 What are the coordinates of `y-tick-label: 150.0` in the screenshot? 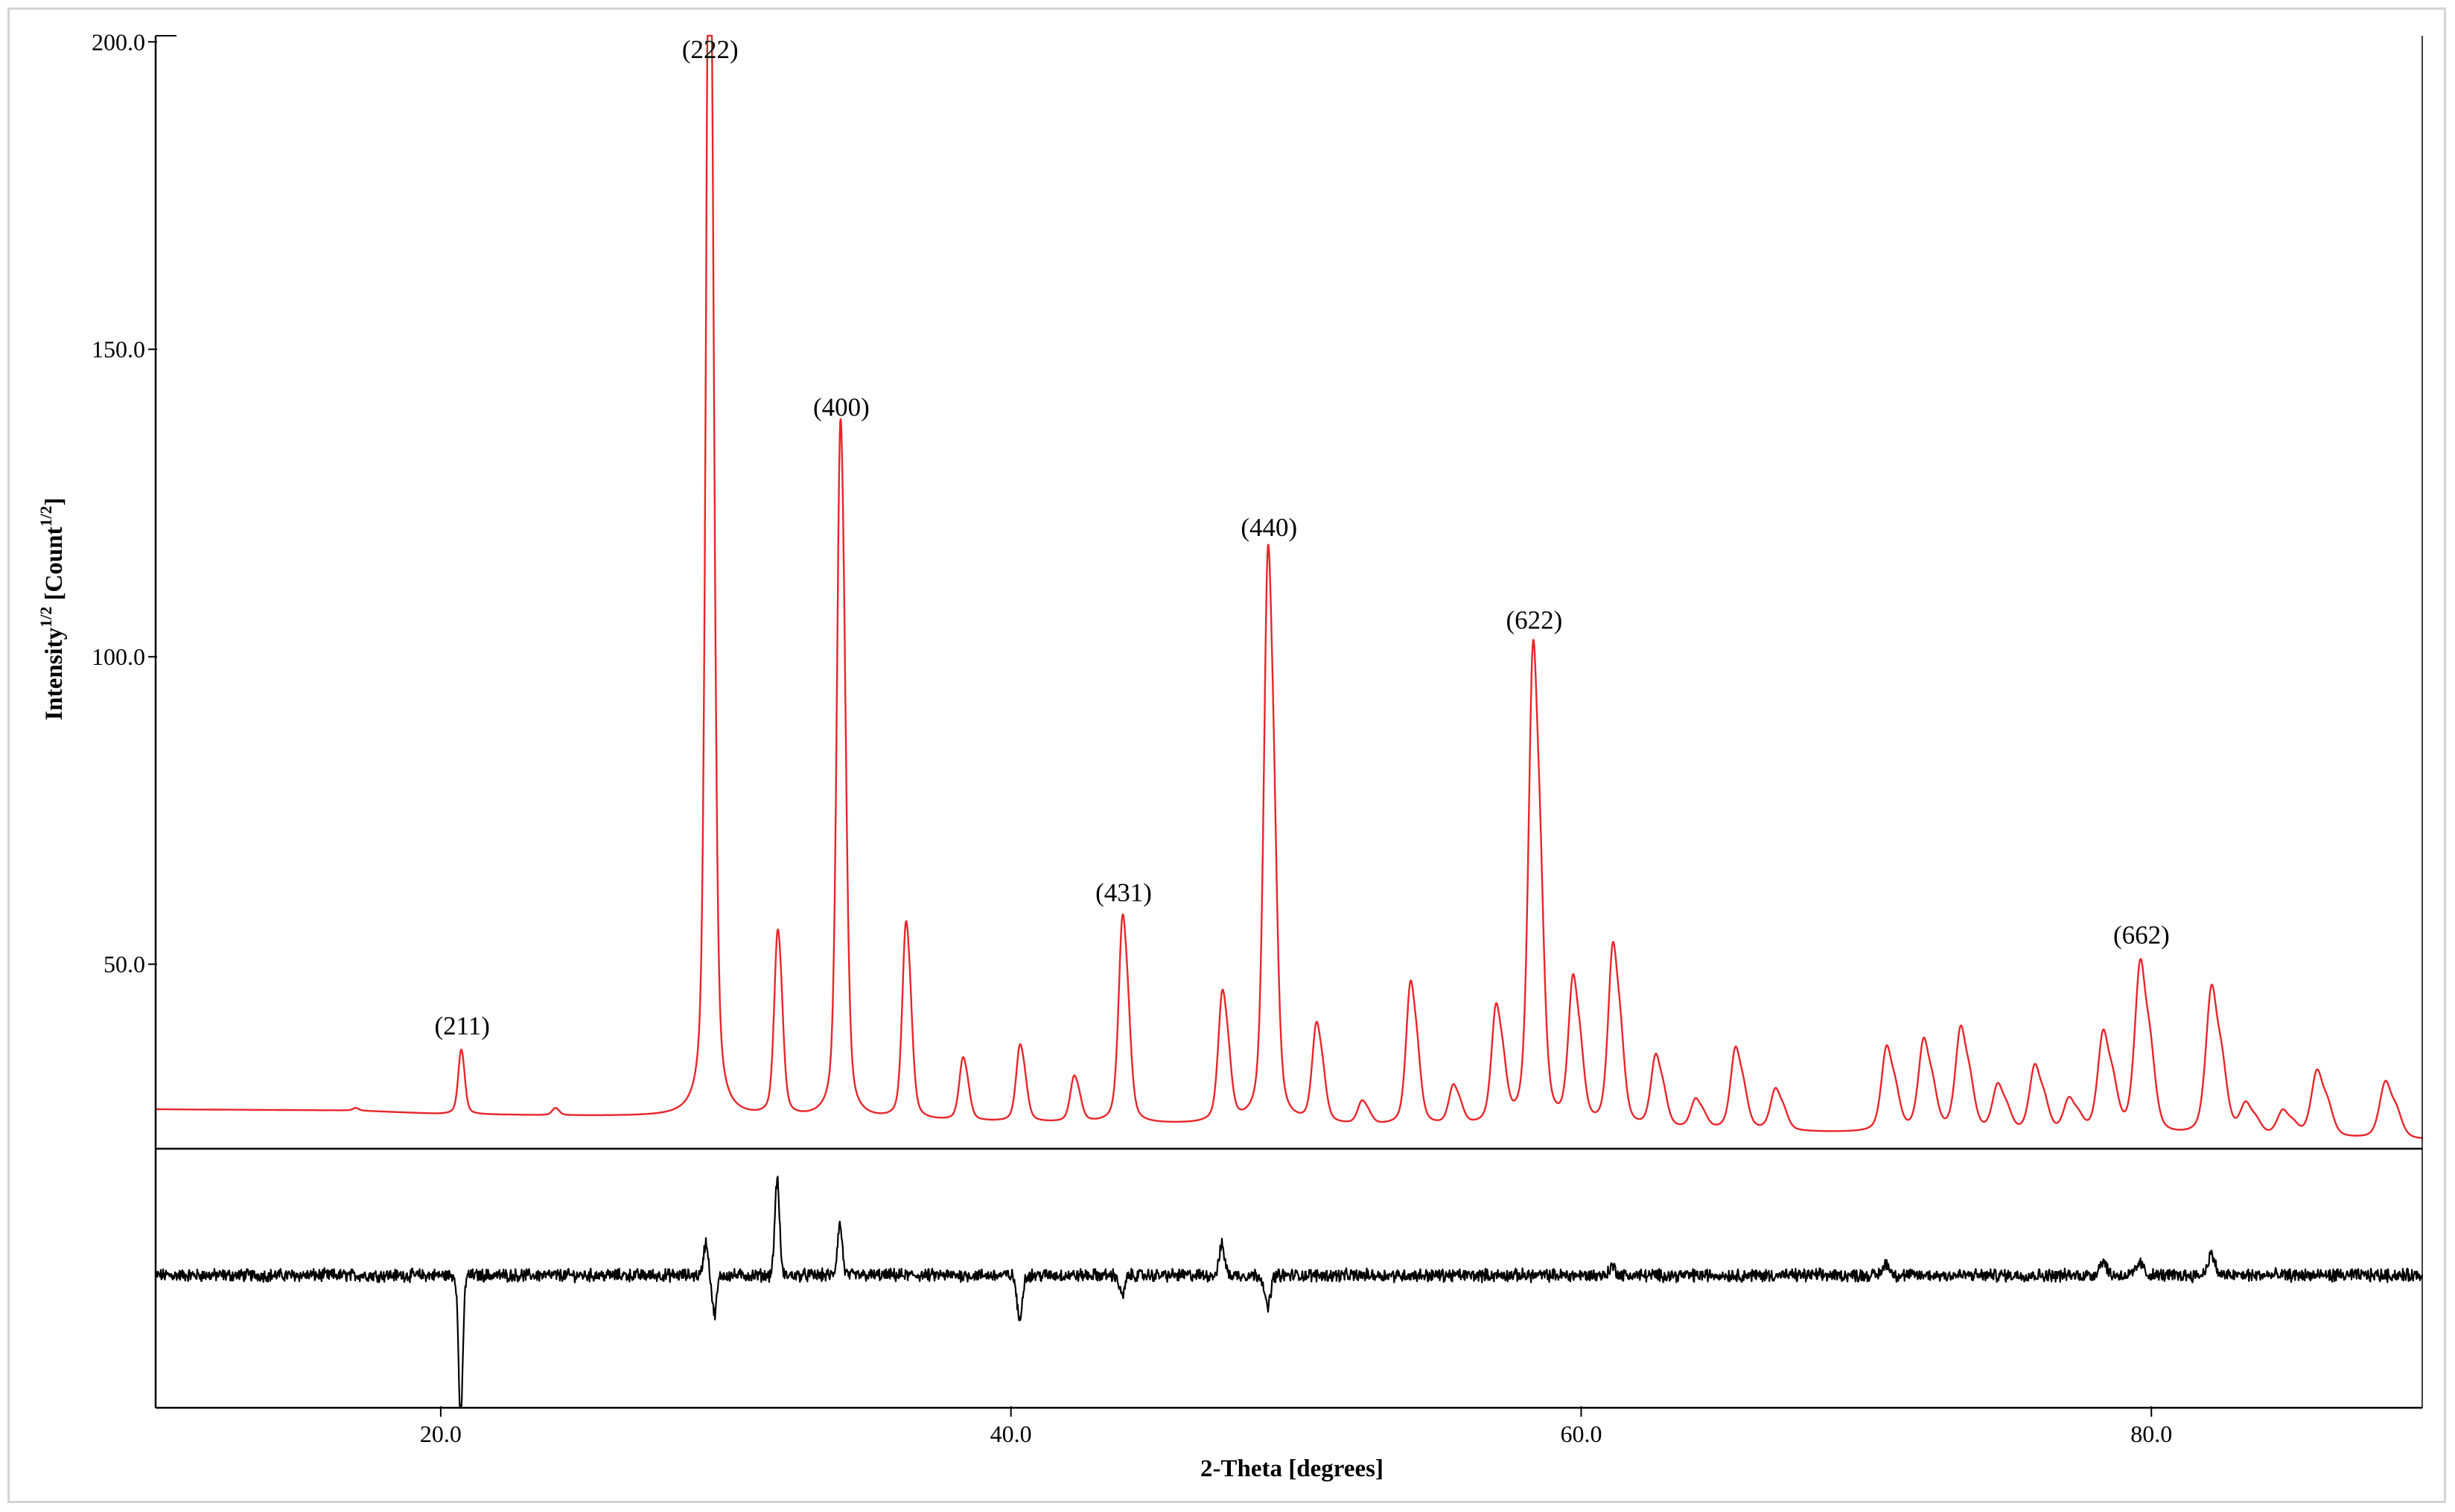 It's located at (118, 349).